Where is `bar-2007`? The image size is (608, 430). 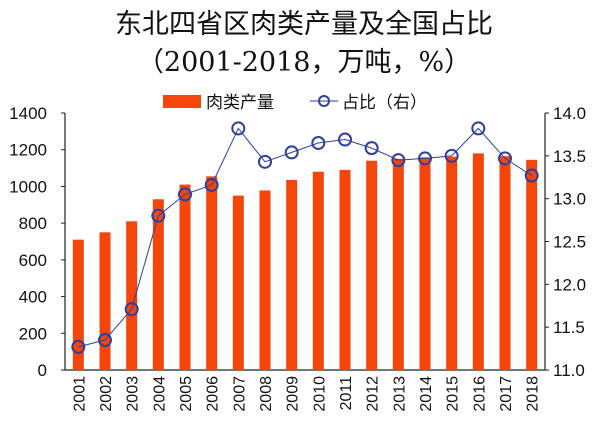 bar-2007 is located at coordinates (238, 282).